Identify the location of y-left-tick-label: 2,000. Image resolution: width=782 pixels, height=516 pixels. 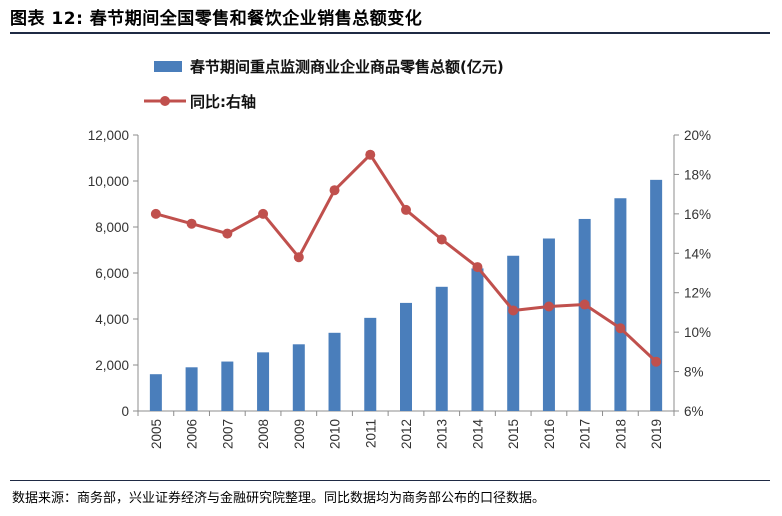
(112, 365).